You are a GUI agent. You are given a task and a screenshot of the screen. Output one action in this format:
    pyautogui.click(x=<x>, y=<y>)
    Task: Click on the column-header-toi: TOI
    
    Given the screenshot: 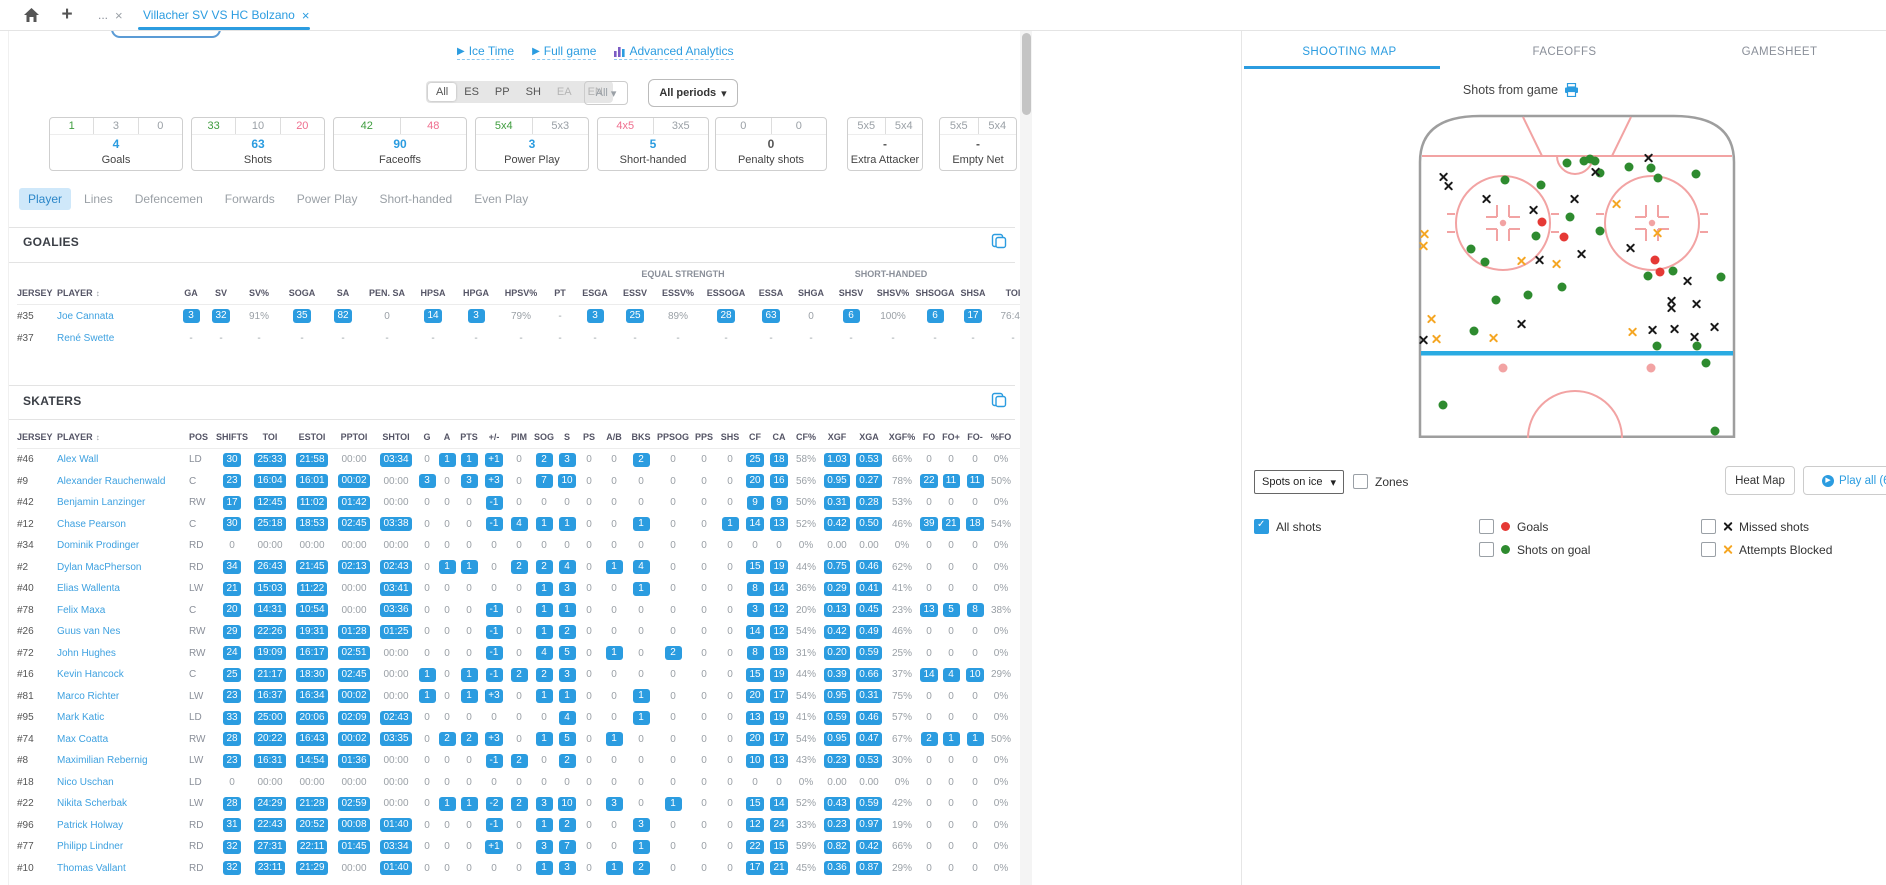 What is the action you would take?
    pyautogui.click(x=270, y=437)
    